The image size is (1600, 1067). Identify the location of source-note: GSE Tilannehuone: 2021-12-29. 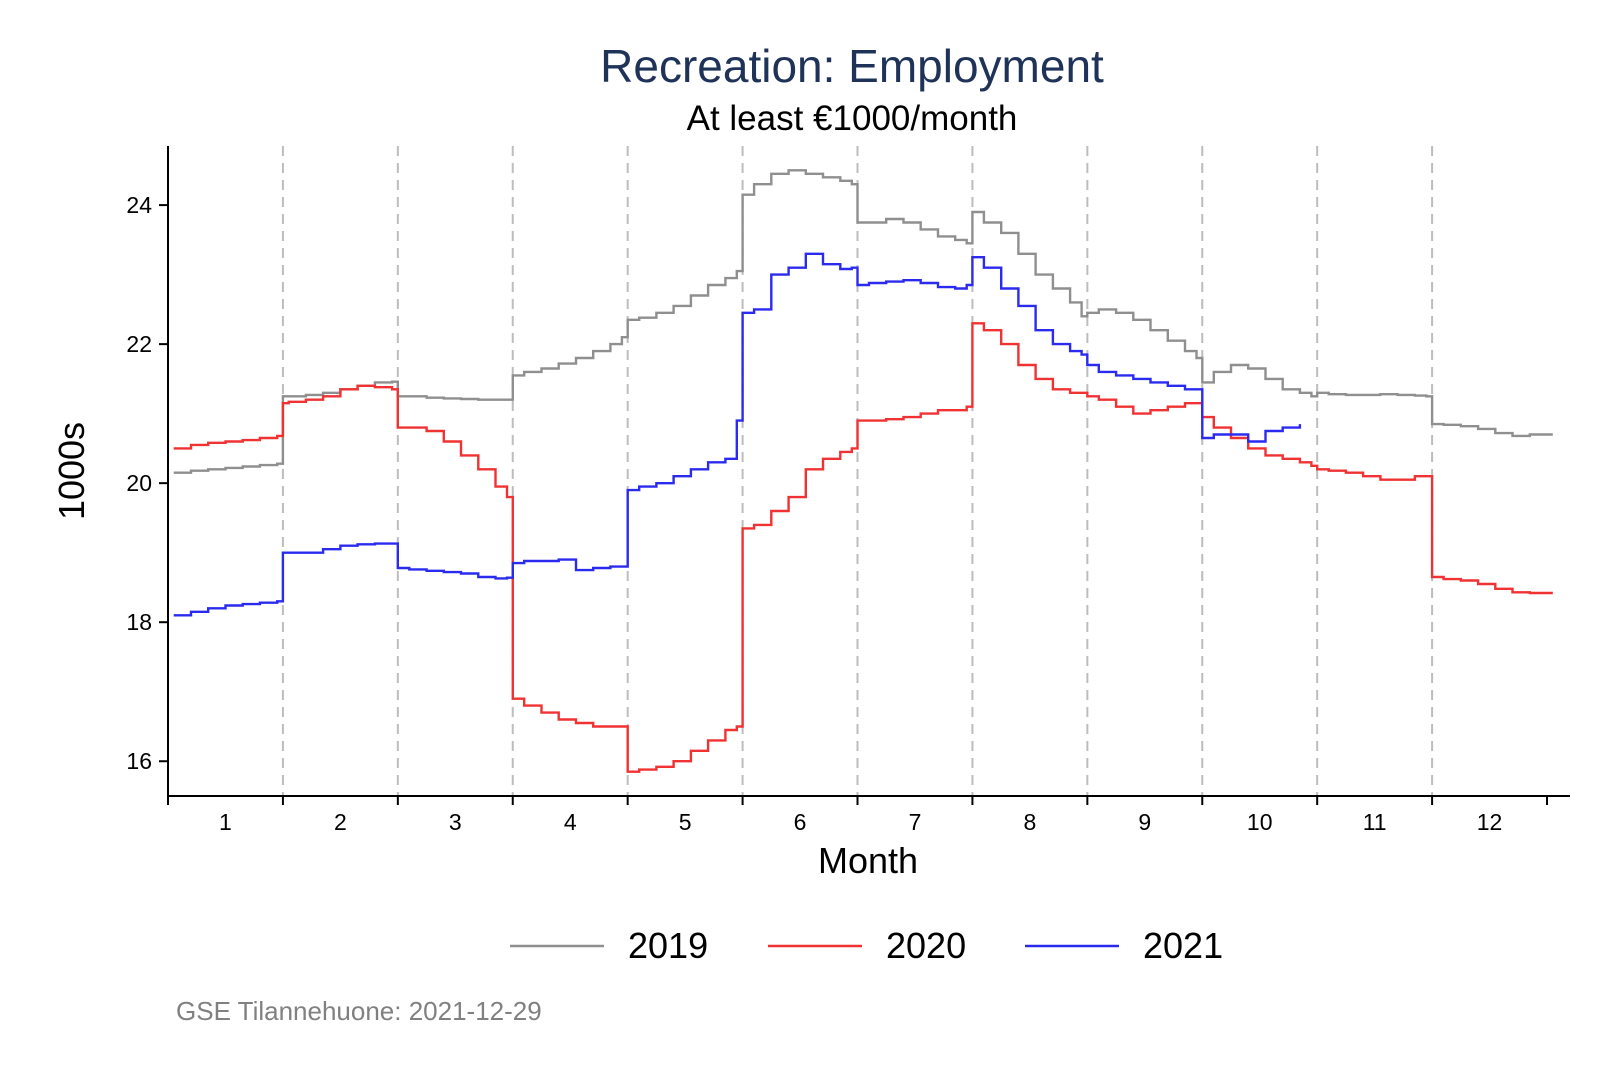
(359, 1011).